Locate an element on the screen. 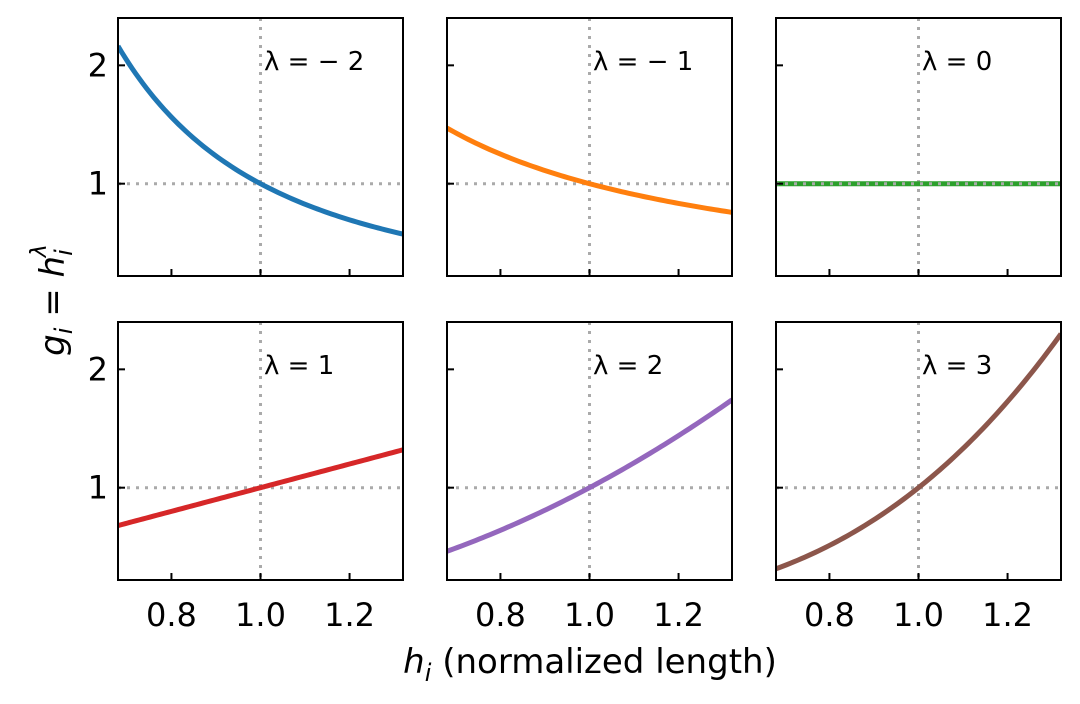 The height and width of the screenshot is (704, 1080). y-axis-title-h-sup: λ is located at coordinates (39, 251).